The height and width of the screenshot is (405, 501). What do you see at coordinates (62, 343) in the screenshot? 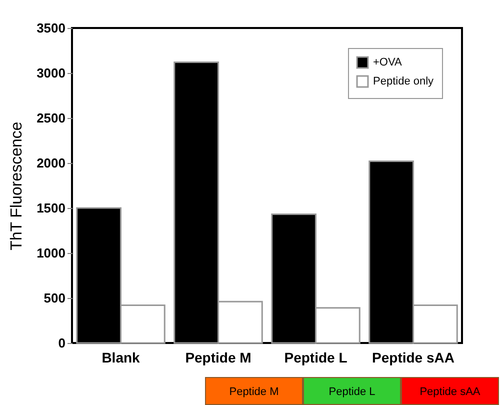
I see `y-tick-label: 0` at bounding box center [62, 343].